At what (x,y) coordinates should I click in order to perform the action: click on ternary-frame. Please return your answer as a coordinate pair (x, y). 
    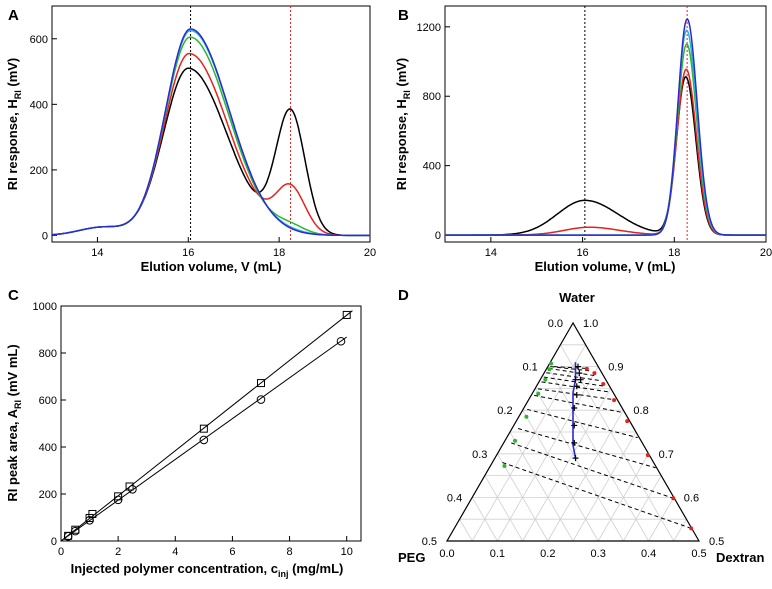
    Looking at the image, I should click on (573, 431).